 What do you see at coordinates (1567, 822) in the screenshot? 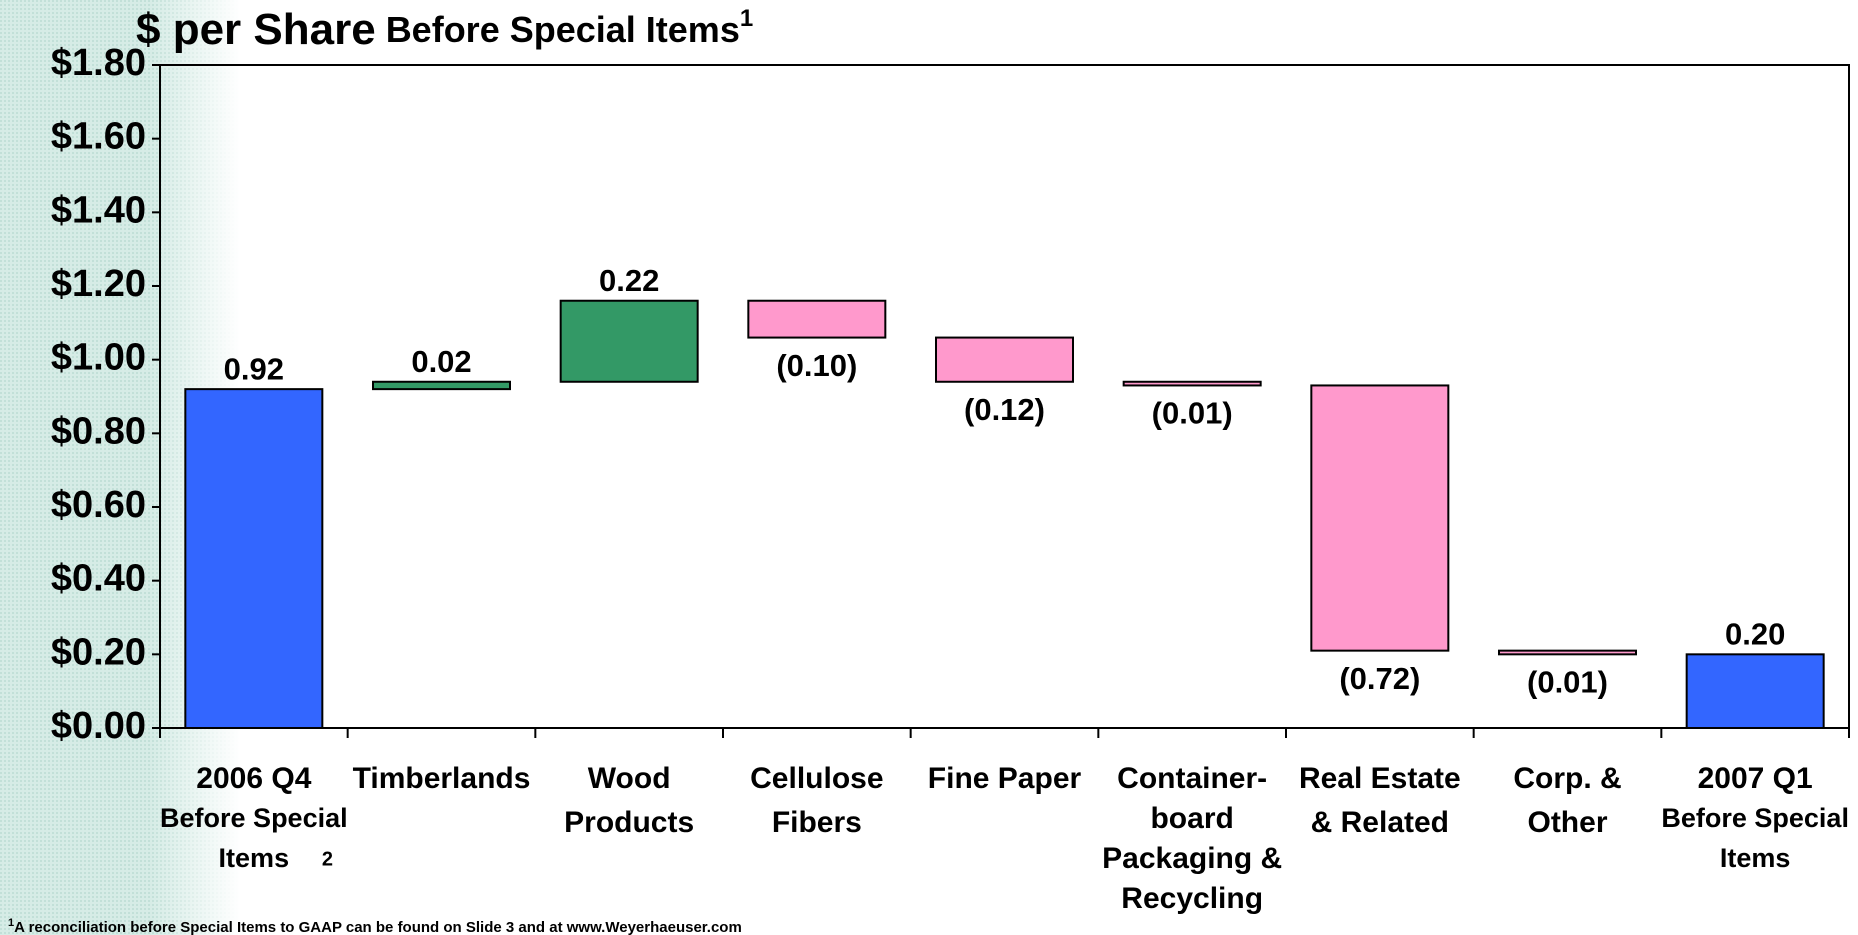
I see `x-tick-label: Other` at bounding box center [1567, 822].